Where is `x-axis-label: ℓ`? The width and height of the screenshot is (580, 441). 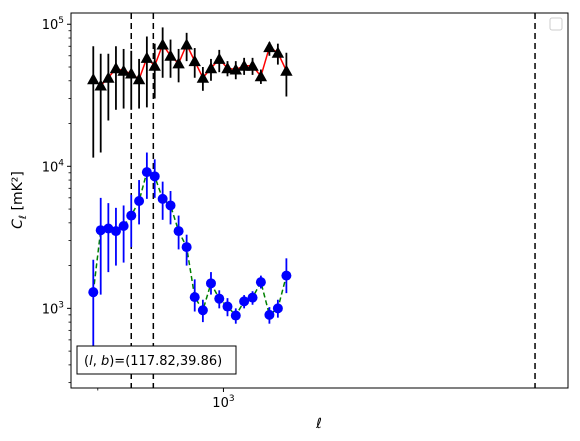 x-axis-label: ℓ is located at coordinates (318, 424).